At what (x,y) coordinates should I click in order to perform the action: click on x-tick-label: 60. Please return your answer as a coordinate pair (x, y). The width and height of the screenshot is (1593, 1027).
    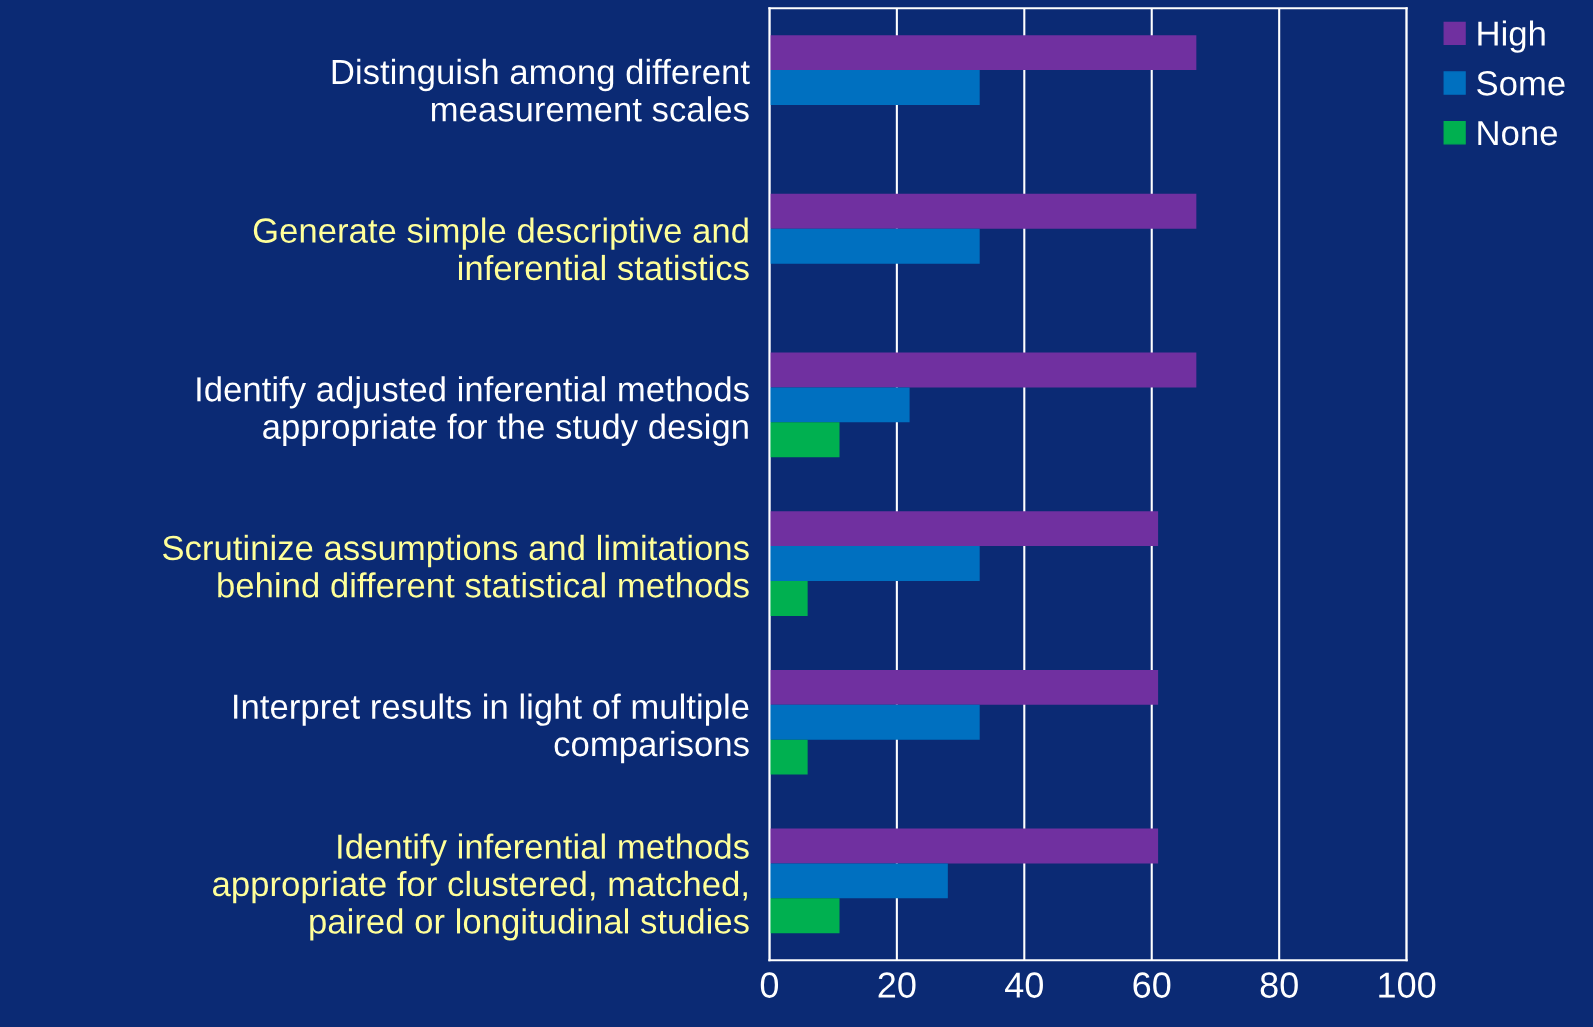
    Looking at the image, I should click on (1152, 985).